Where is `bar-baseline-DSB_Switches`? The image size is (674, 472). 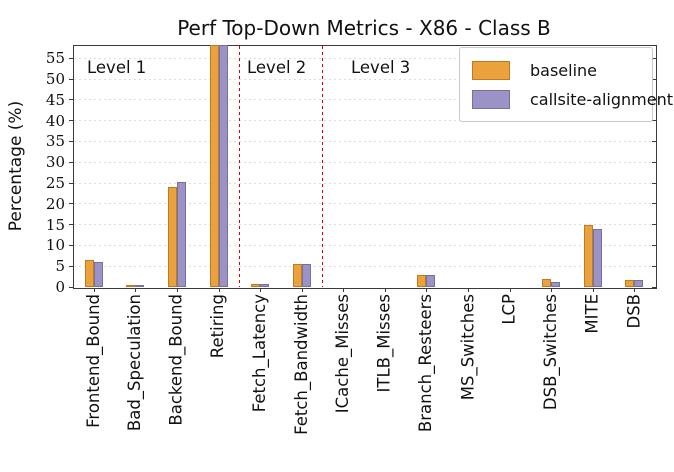 bar-baseline-DSB_Switches is located at coordinates (547, 282).